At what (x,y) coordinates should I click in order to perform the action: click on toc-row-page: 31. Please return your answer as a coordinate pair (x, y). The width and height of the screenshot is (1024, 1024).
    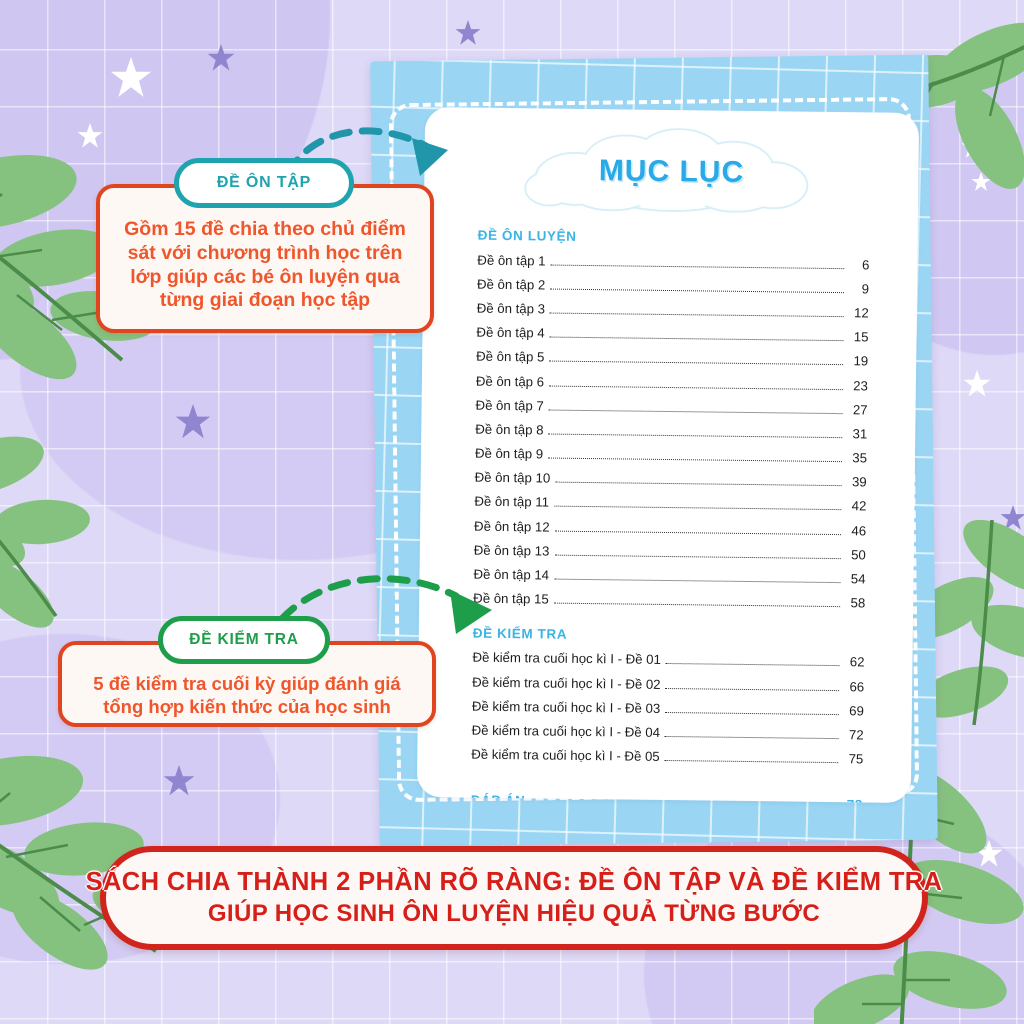
    Looking at the image, I should click on (860, 434).